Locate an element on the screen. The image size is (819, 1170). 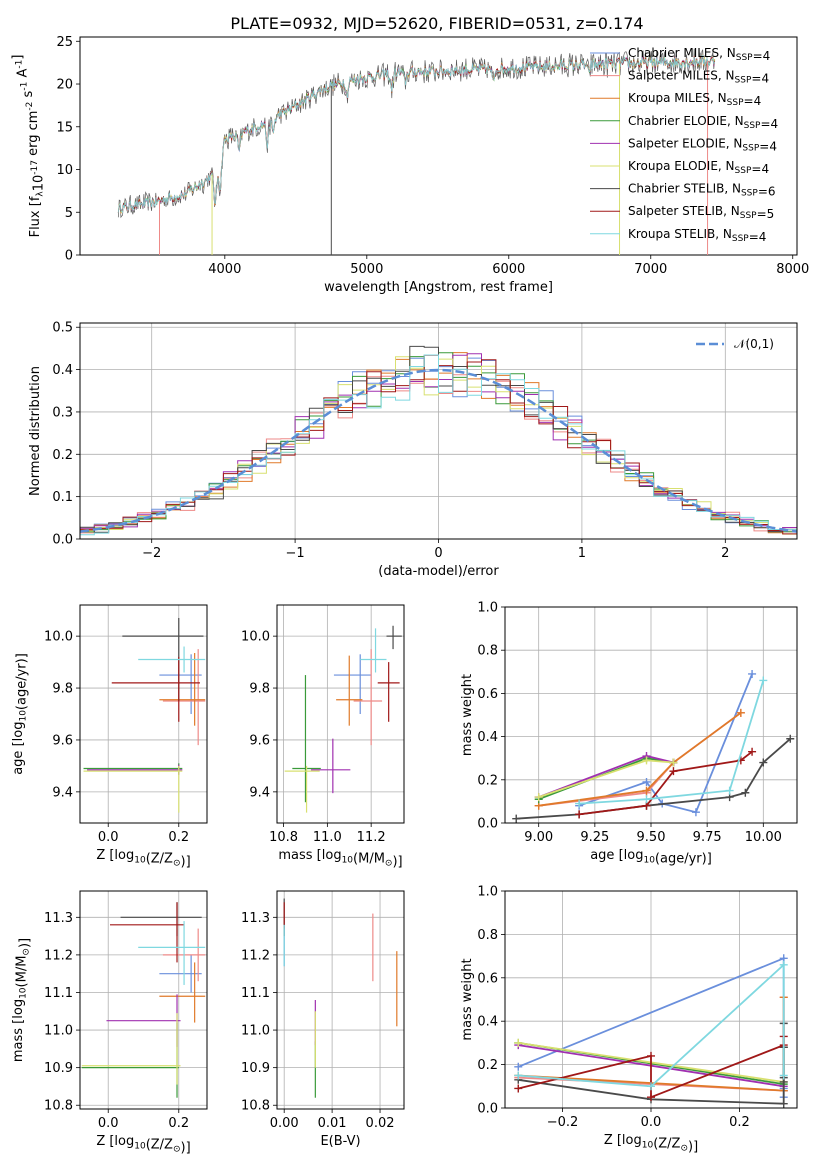
legend-label: Kroupa MILES, NSSP=4 is located at coordinates (694, 99).